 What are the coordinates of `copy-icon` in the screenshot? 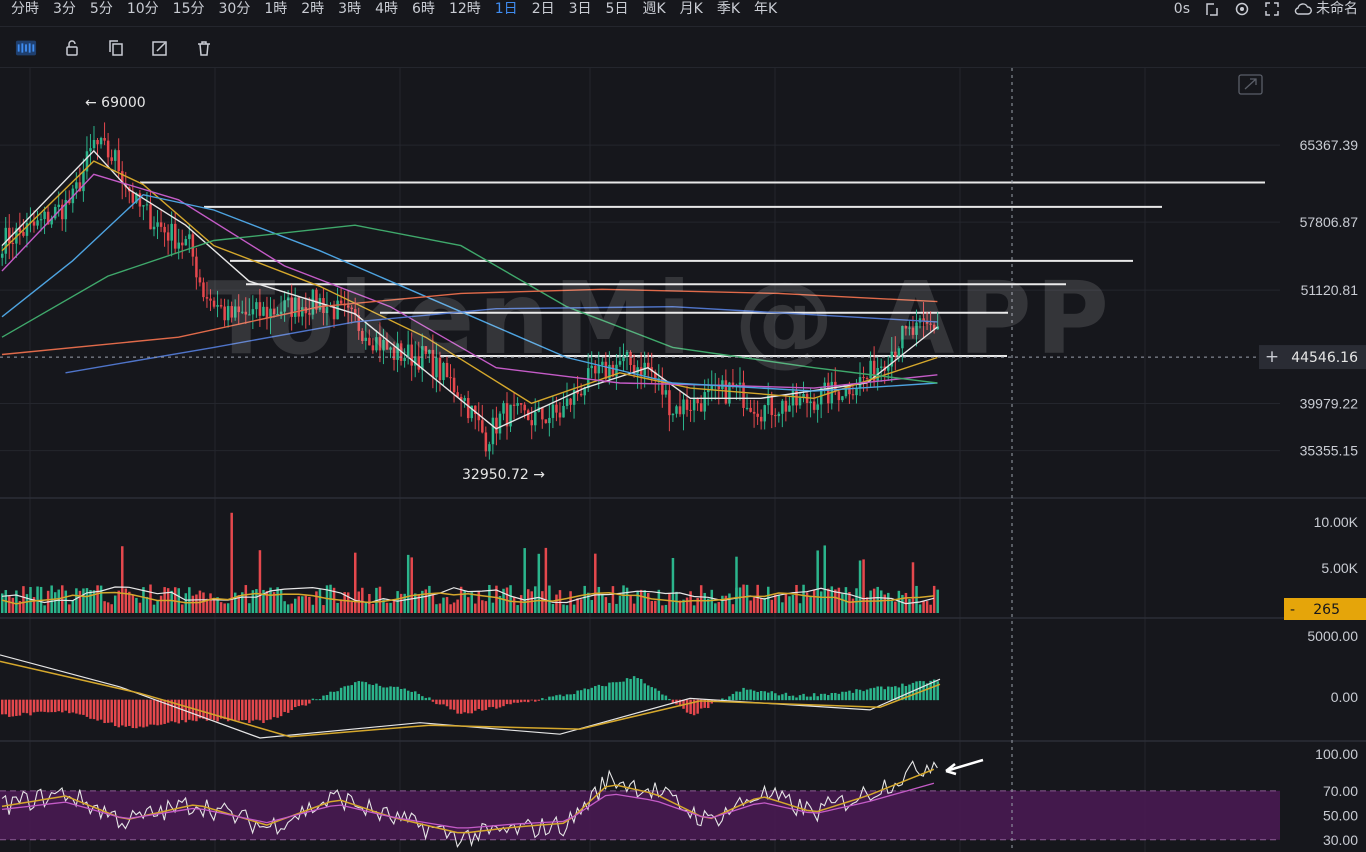 It's located at (116, 48).